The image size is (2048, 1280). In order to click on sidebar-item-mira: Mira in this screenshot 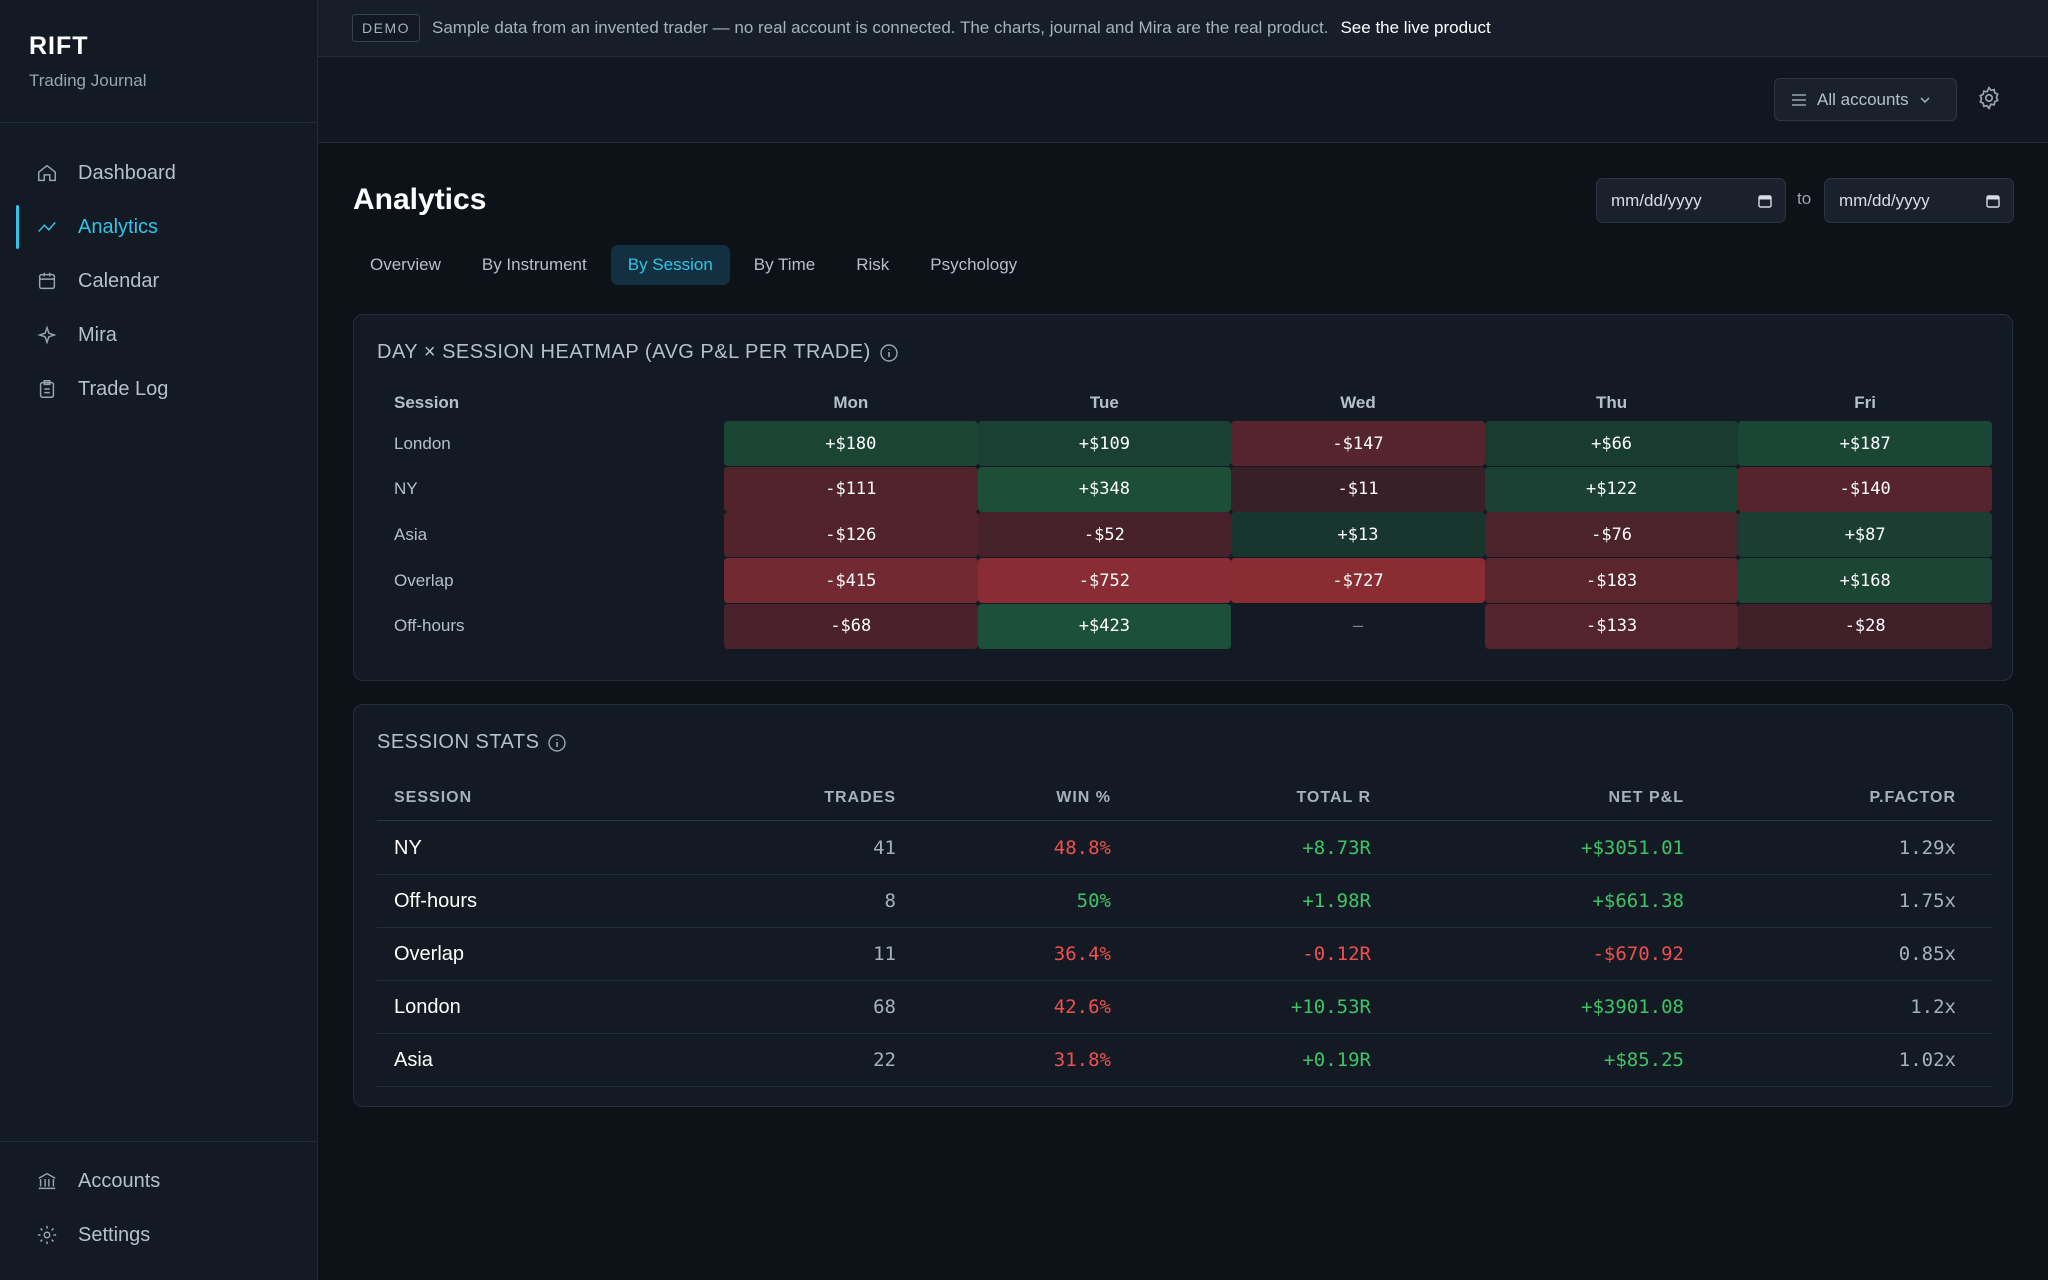, I will do `click(158, 335)`.